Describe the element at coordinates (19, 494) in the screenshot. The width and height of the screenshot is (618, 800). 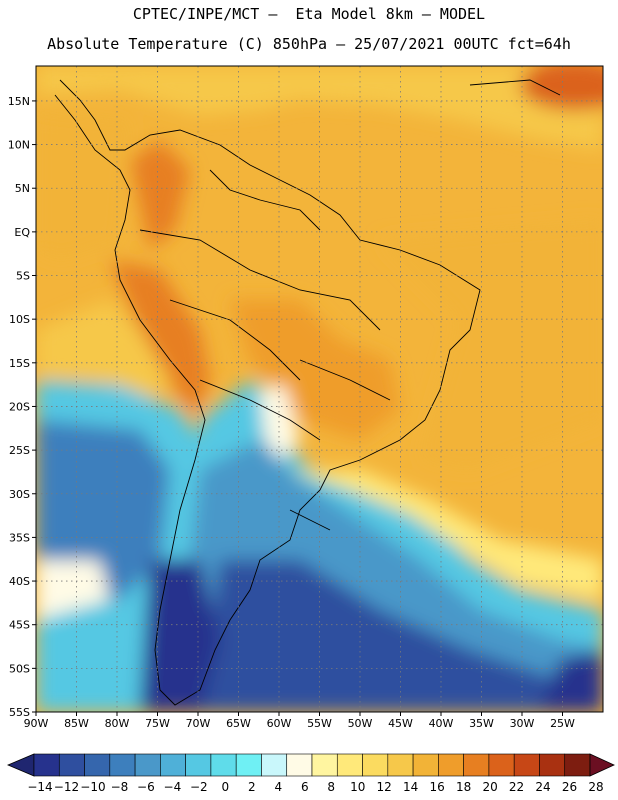
I see `lat-label: 30S` at that location.